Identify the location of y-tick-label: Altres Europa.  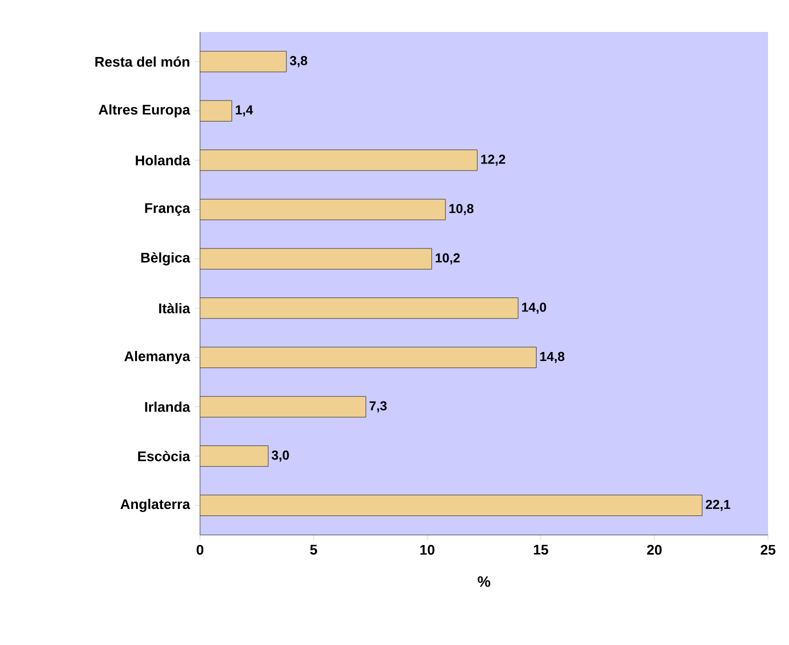
(144, 111).